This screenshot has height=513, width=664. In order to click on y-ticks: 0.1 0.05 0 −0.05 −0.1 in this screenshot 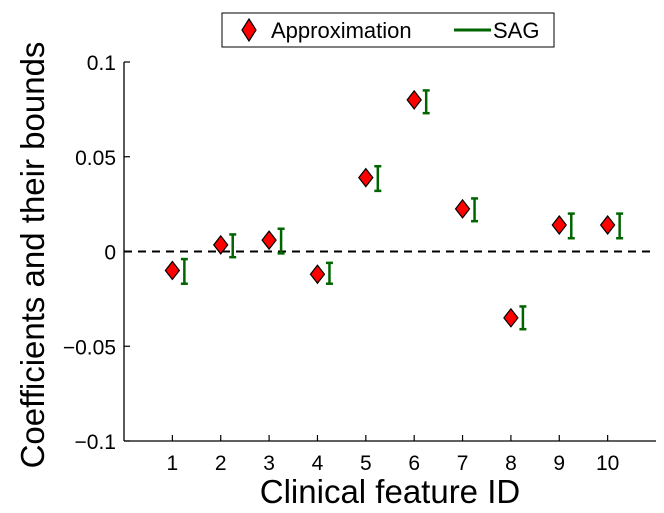, I will do `click(96, 253)`.